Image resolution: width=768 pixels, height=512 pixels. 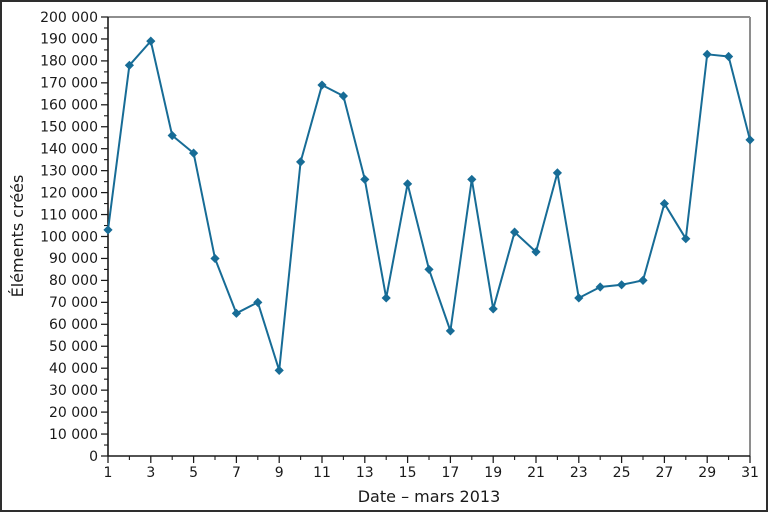 What do you see at coordinates (69, 171) in the screenshot?
I see `y-tick-label: 130 000` at bounding box center [69, 171].